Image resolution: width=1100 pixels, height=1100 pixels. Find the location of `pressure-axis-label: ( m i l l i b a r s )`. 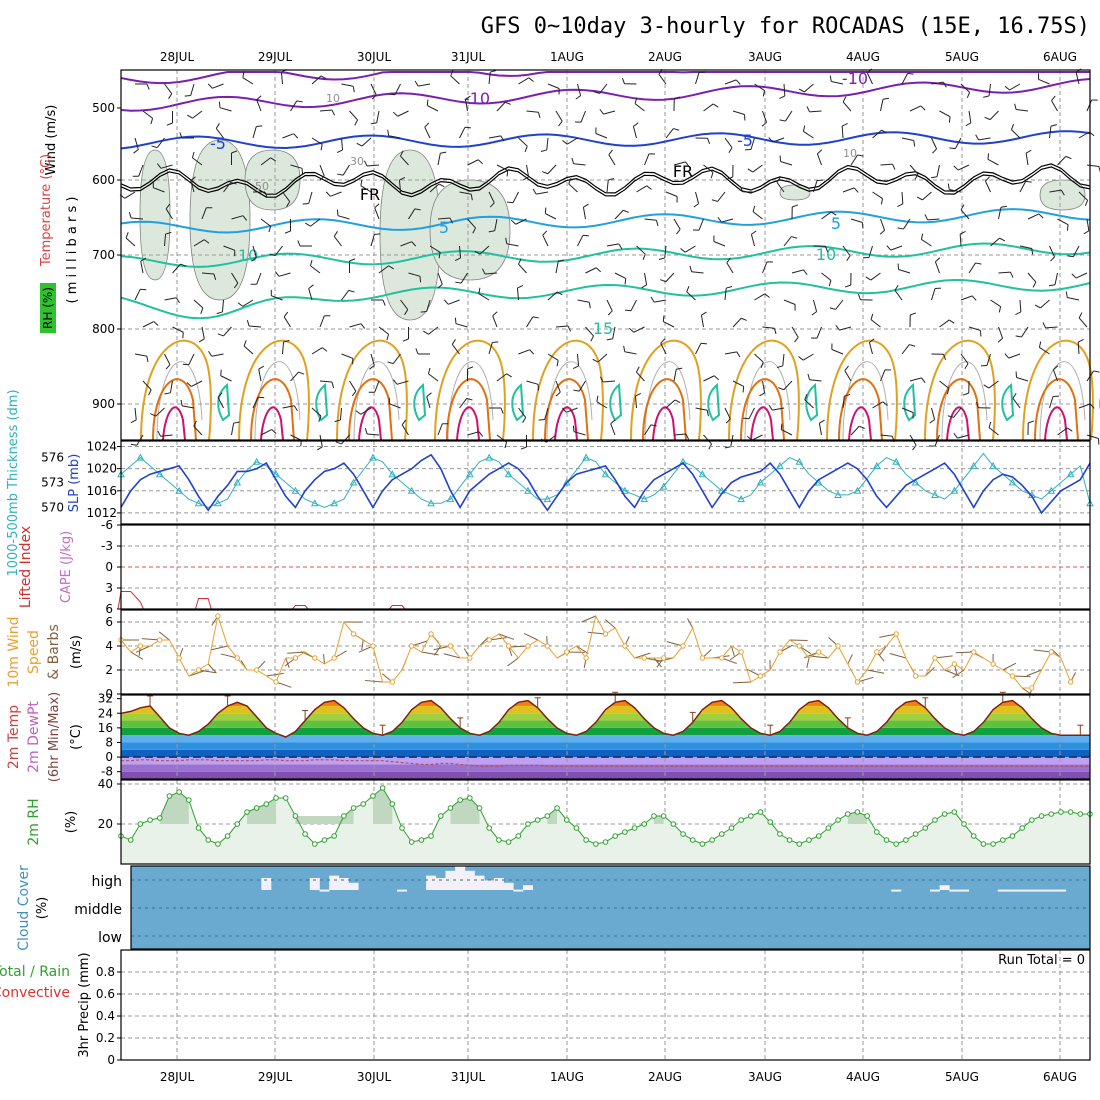

pressure-axis-label: ( m i l l i b a r s ) is located at coordinates (72, 250).